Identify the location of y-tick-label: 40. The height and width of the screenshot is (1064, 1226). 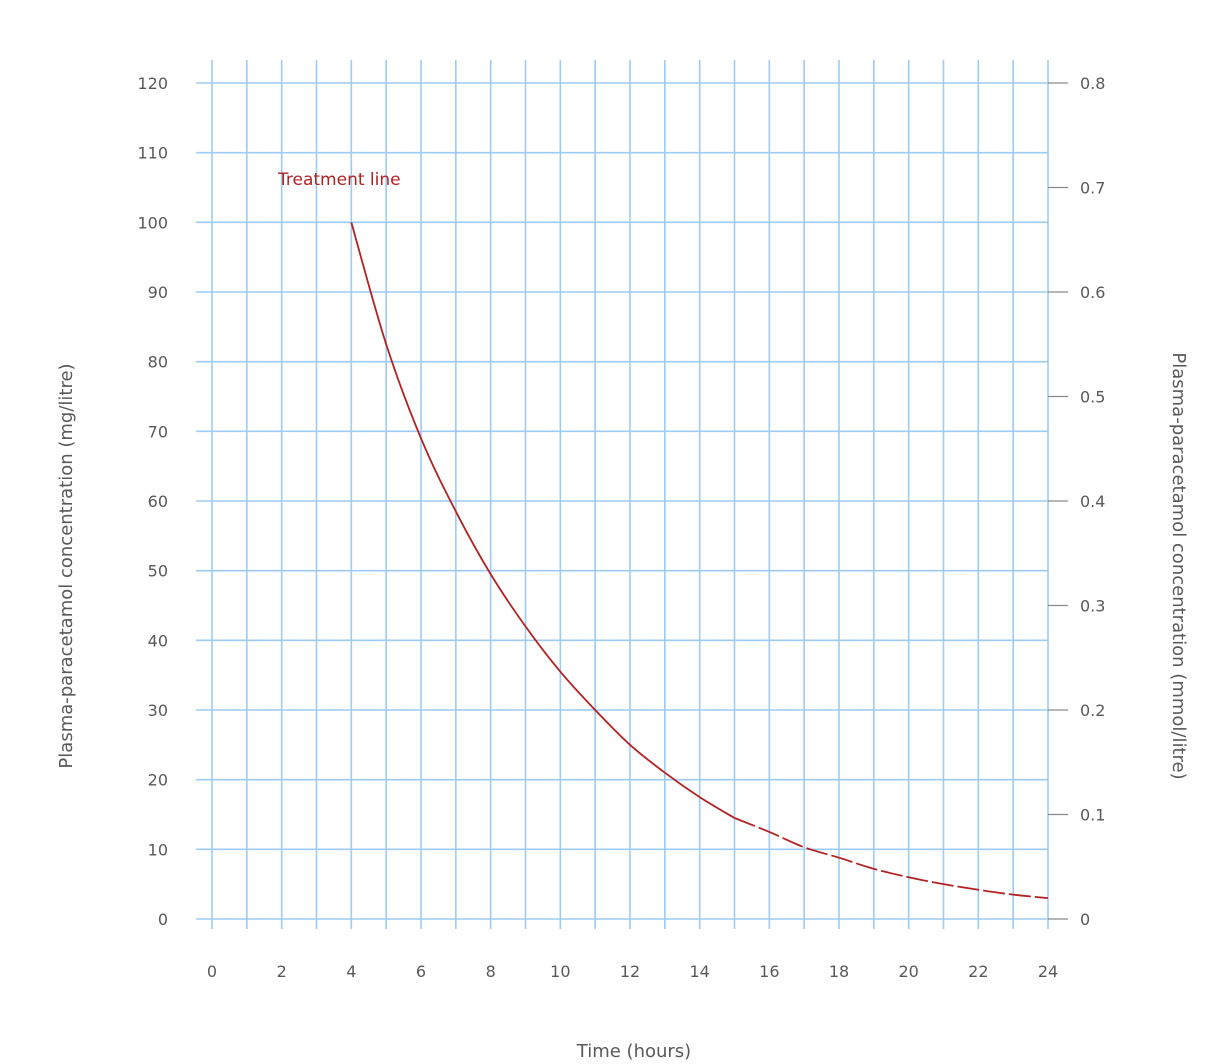
(158, 640).